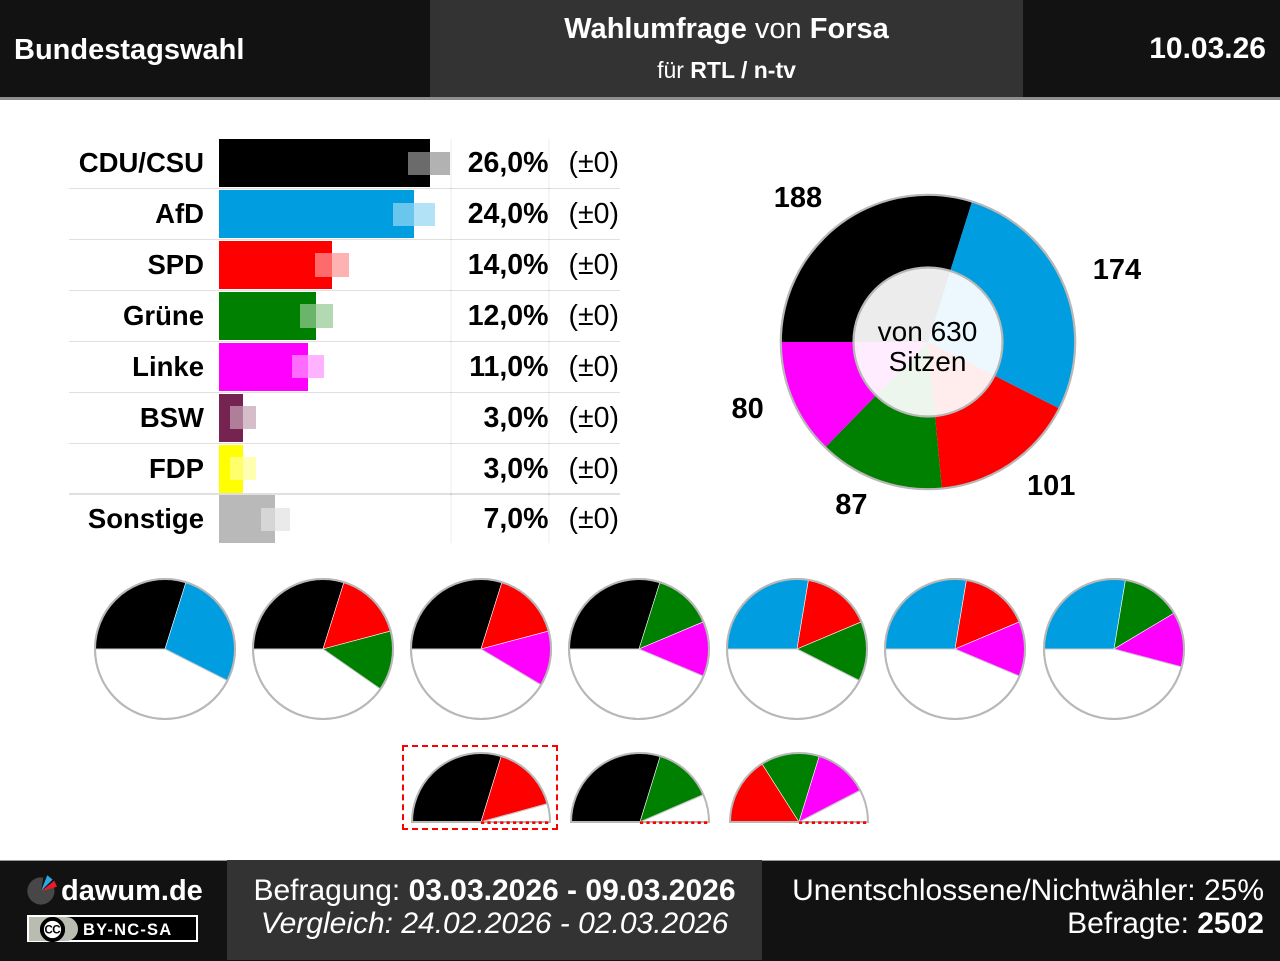  I want to click on svg-text: CC, so click(52, 930).